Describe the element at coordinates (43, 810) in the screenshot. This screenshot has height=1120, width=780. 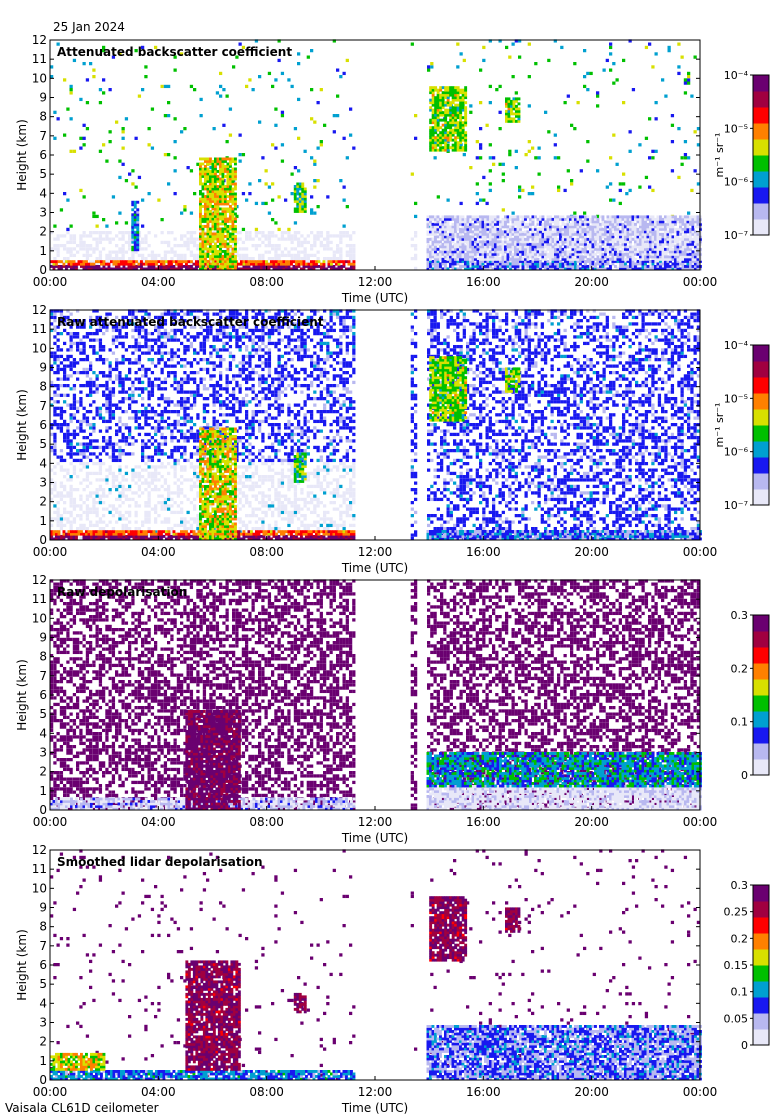
I see `y-tick-label: 0` at that location.